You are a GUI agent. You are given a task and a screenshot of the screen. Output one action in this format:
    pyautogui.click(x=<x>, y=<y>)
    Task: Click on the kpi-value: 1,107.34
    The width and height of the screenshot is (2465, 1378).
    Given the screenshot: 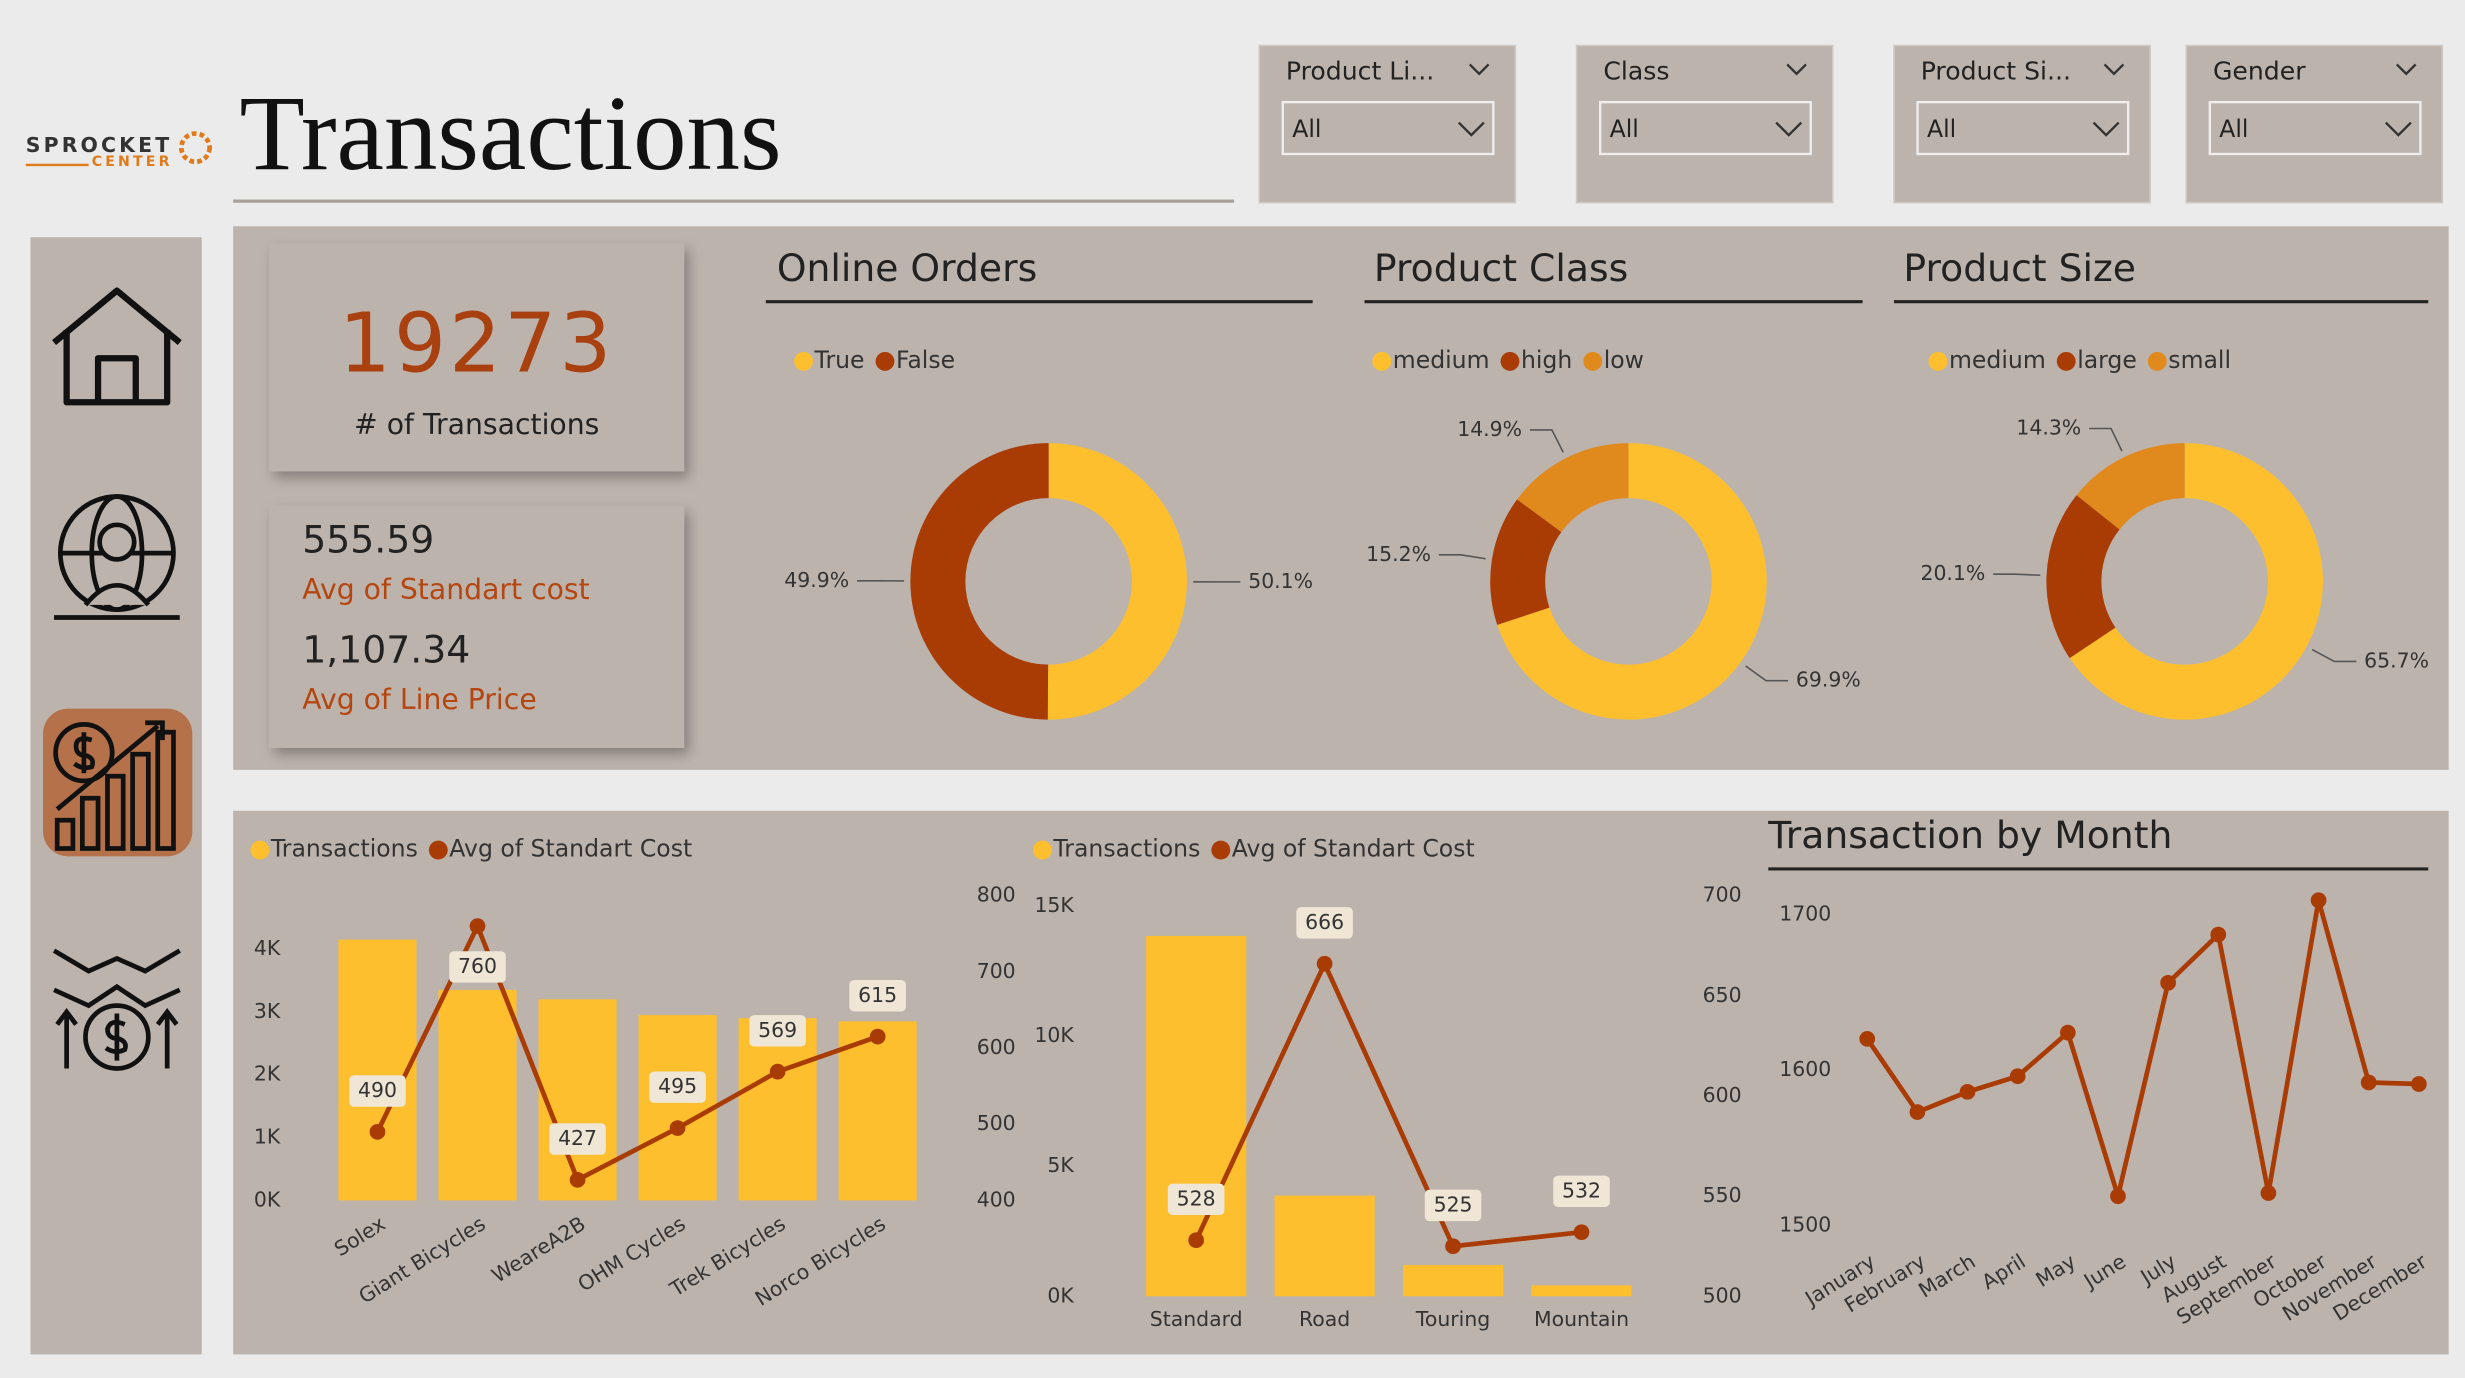 What is the action you would take?
    pyautogui.click(x=386, y=650)
    